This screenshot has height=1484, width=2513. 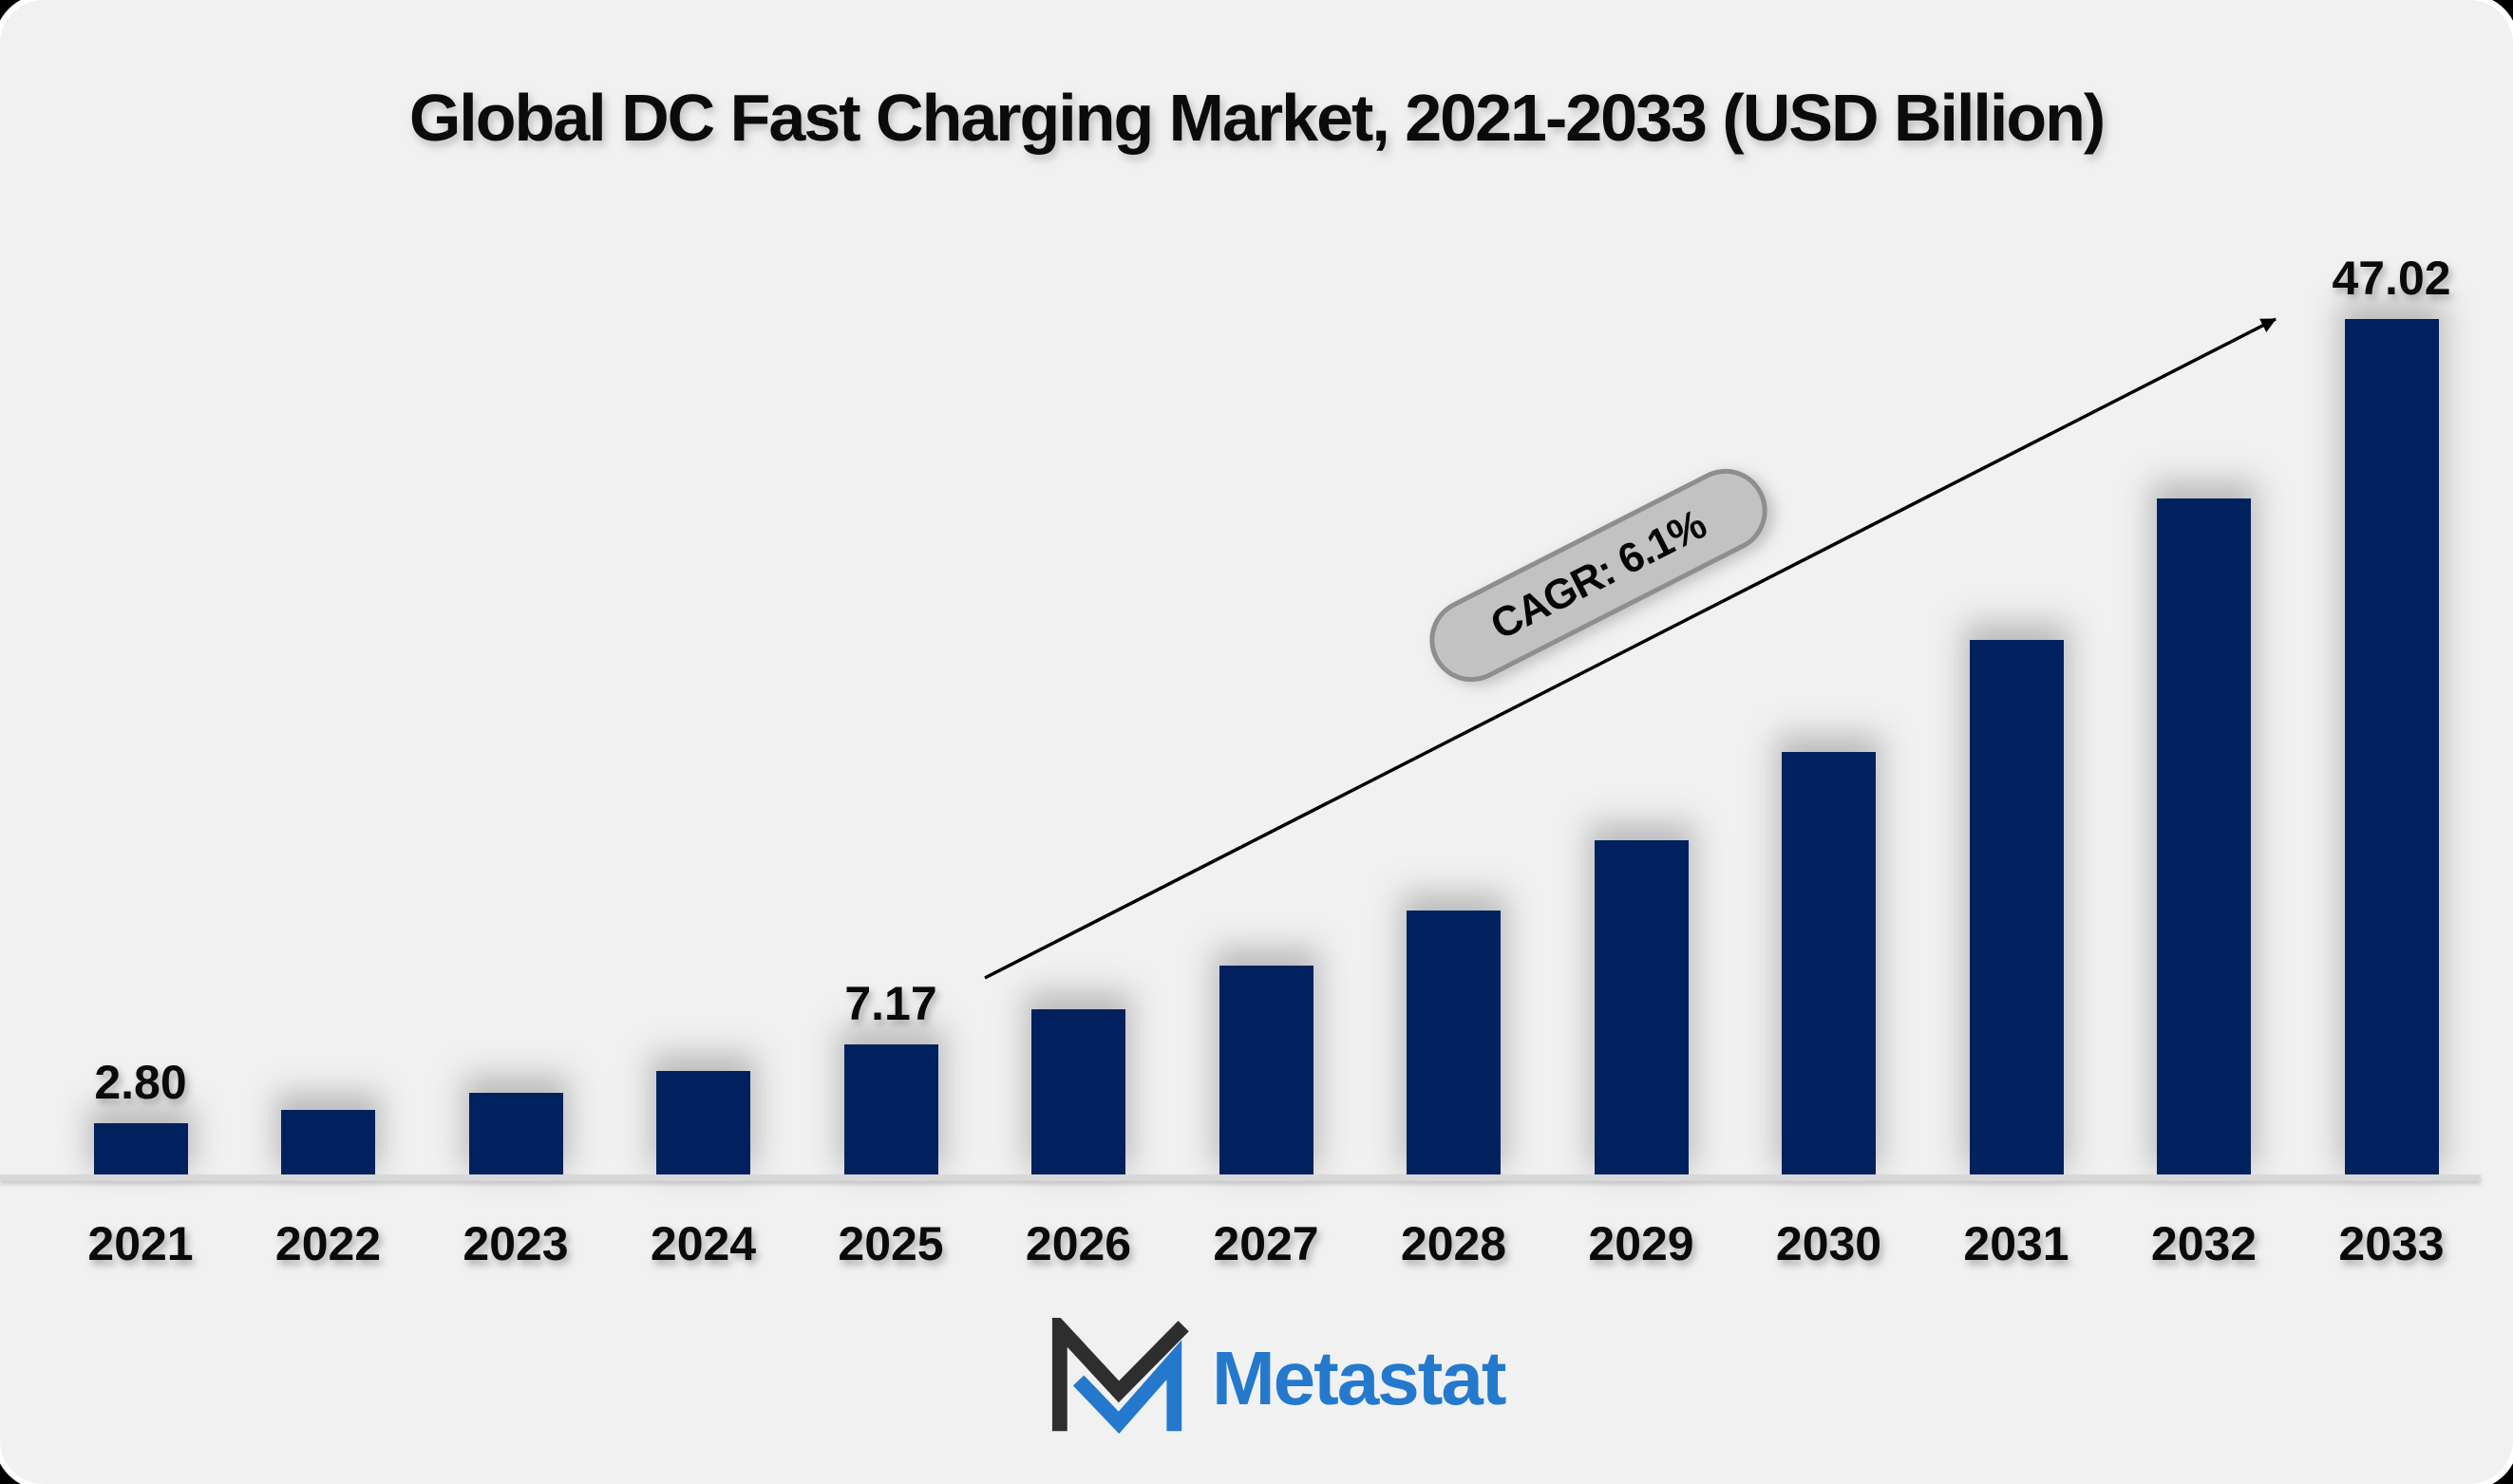 What do you see at coordinates (891, 1109) in the screenshot?
I see `bar-2025` at bounding box center [891, 1109].